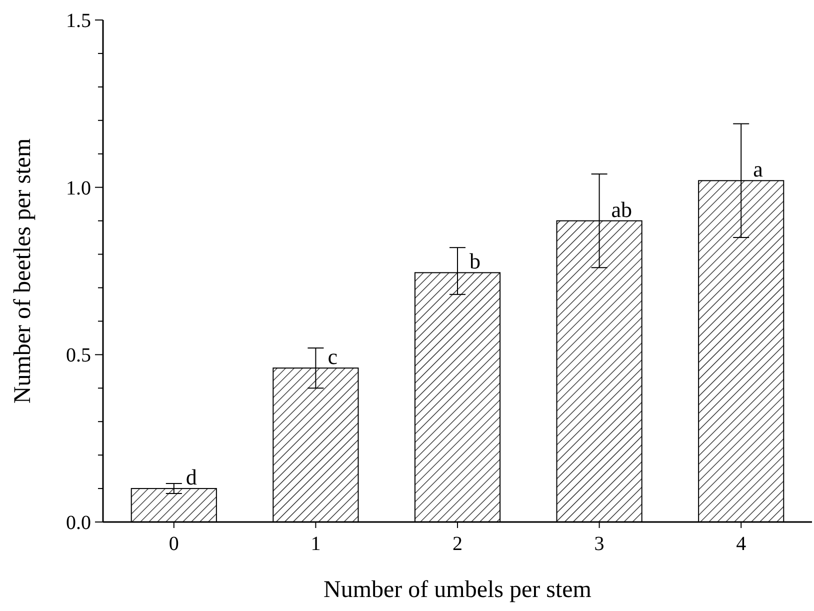 The width and height of the screenshot is (814, 611). I want to click on y-axis-title: Number of beetles per stem, so click(23, 271).